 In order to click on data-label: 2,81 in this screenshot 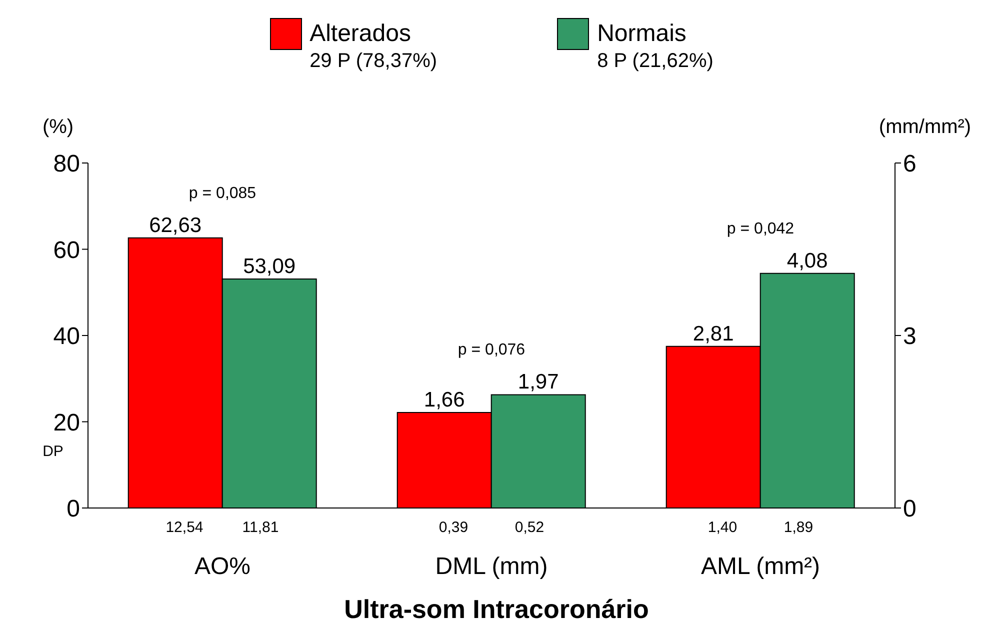, I will do `click(713, 334)`.